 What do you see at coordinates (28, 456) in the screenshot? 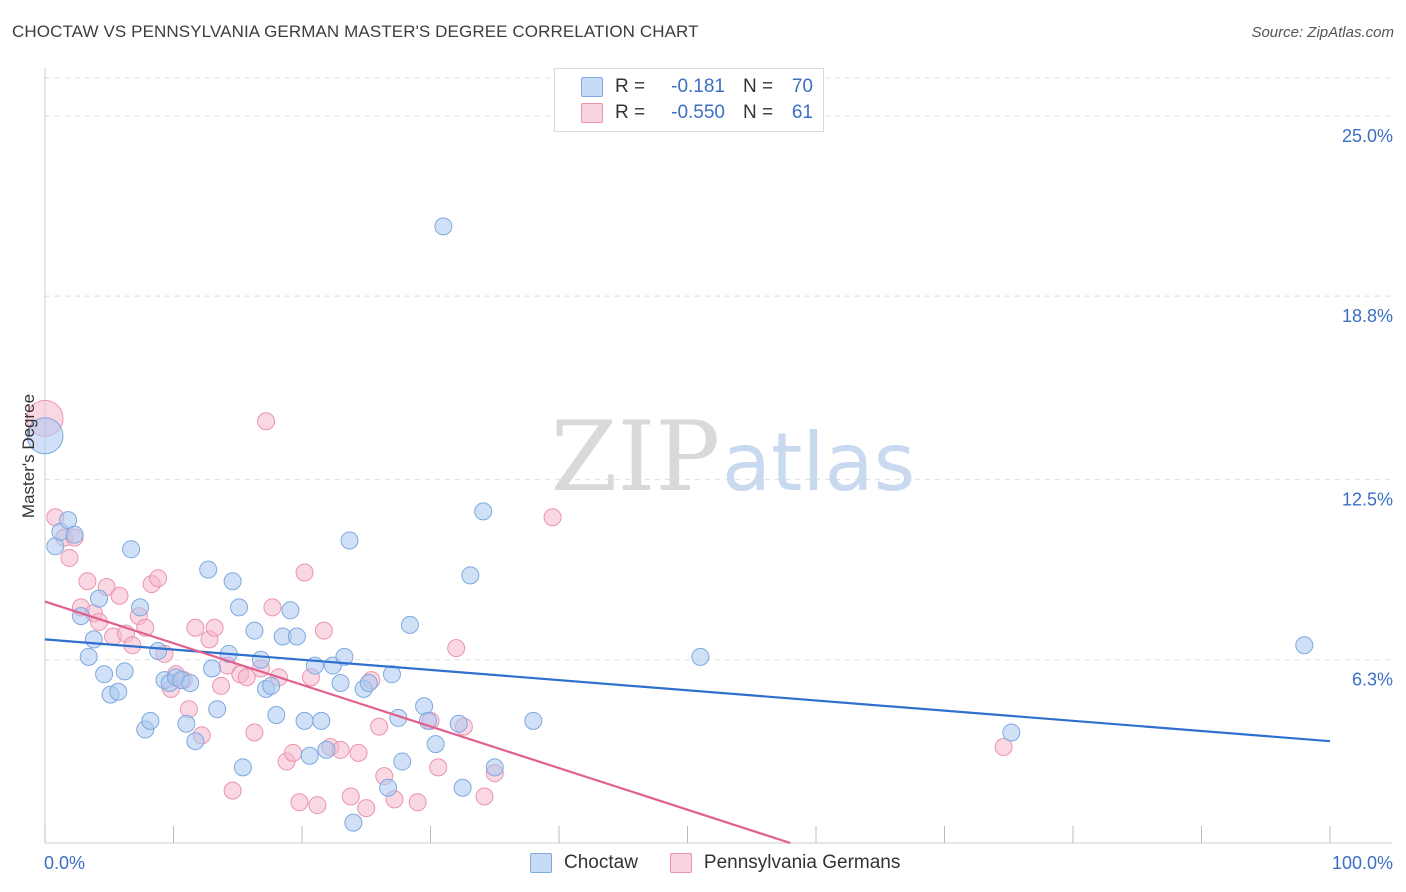
I see `y-axis-label: Master's Degree` at bounding box center [28, 456].